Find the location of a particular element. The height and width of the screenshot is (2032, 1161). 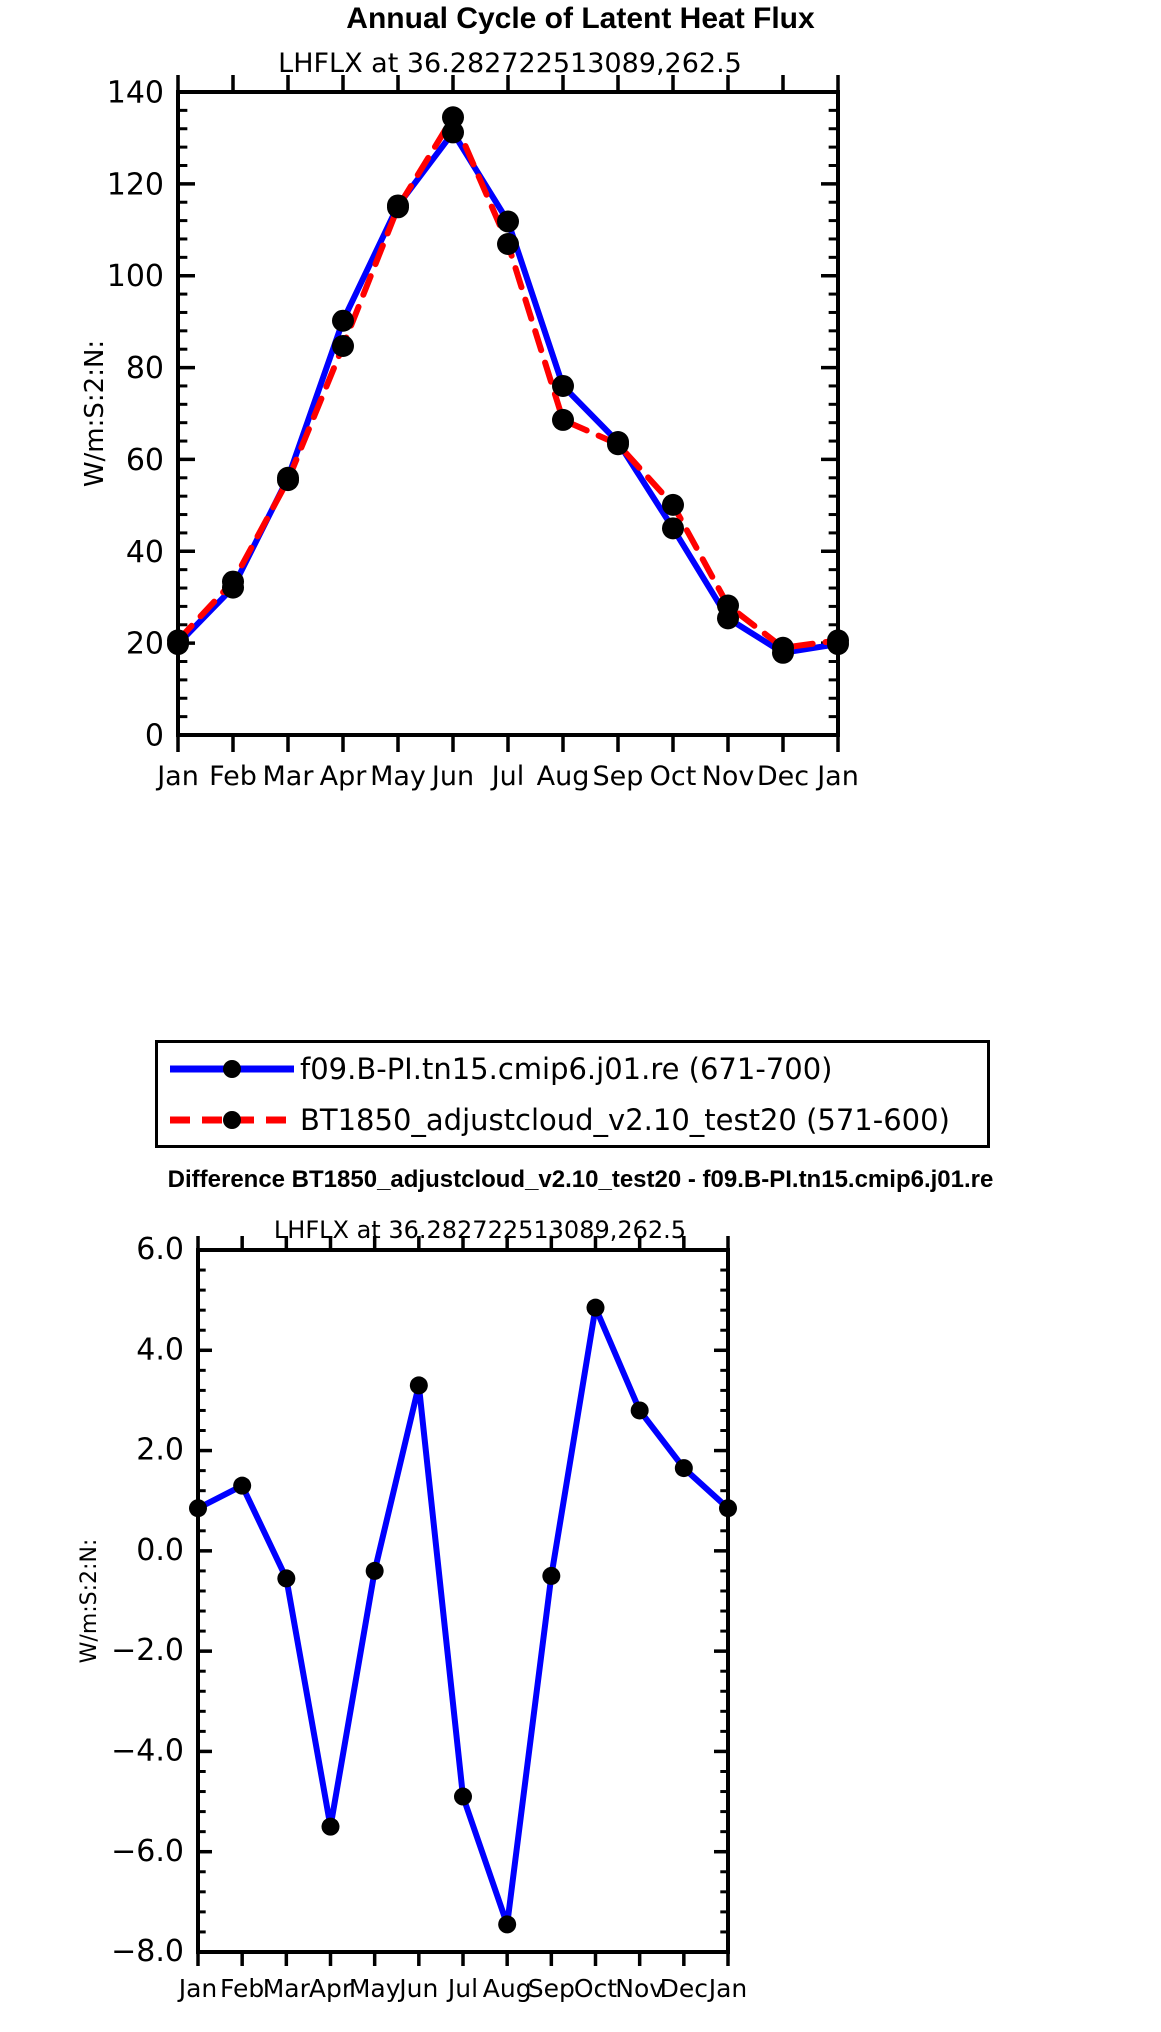

y-tick-label: 6.0 is located at coordinates (160, 1249).